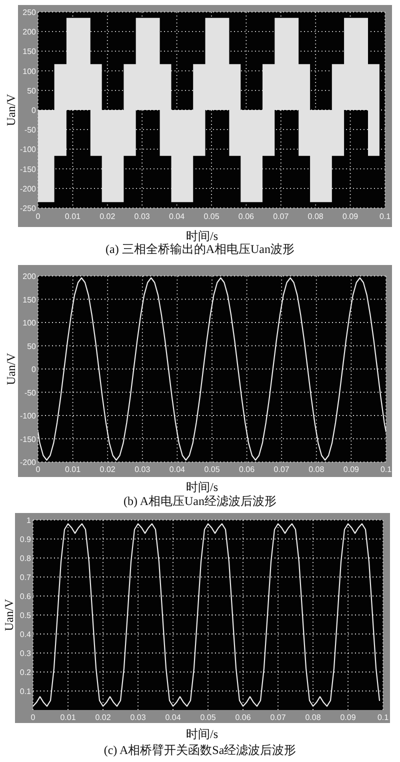 This screenshot has width=400, height=762. What do you see at coordinates (26, 634) in the screenshot?
I see `y-tick-label: 0.4` at bounding box center [26, 634].